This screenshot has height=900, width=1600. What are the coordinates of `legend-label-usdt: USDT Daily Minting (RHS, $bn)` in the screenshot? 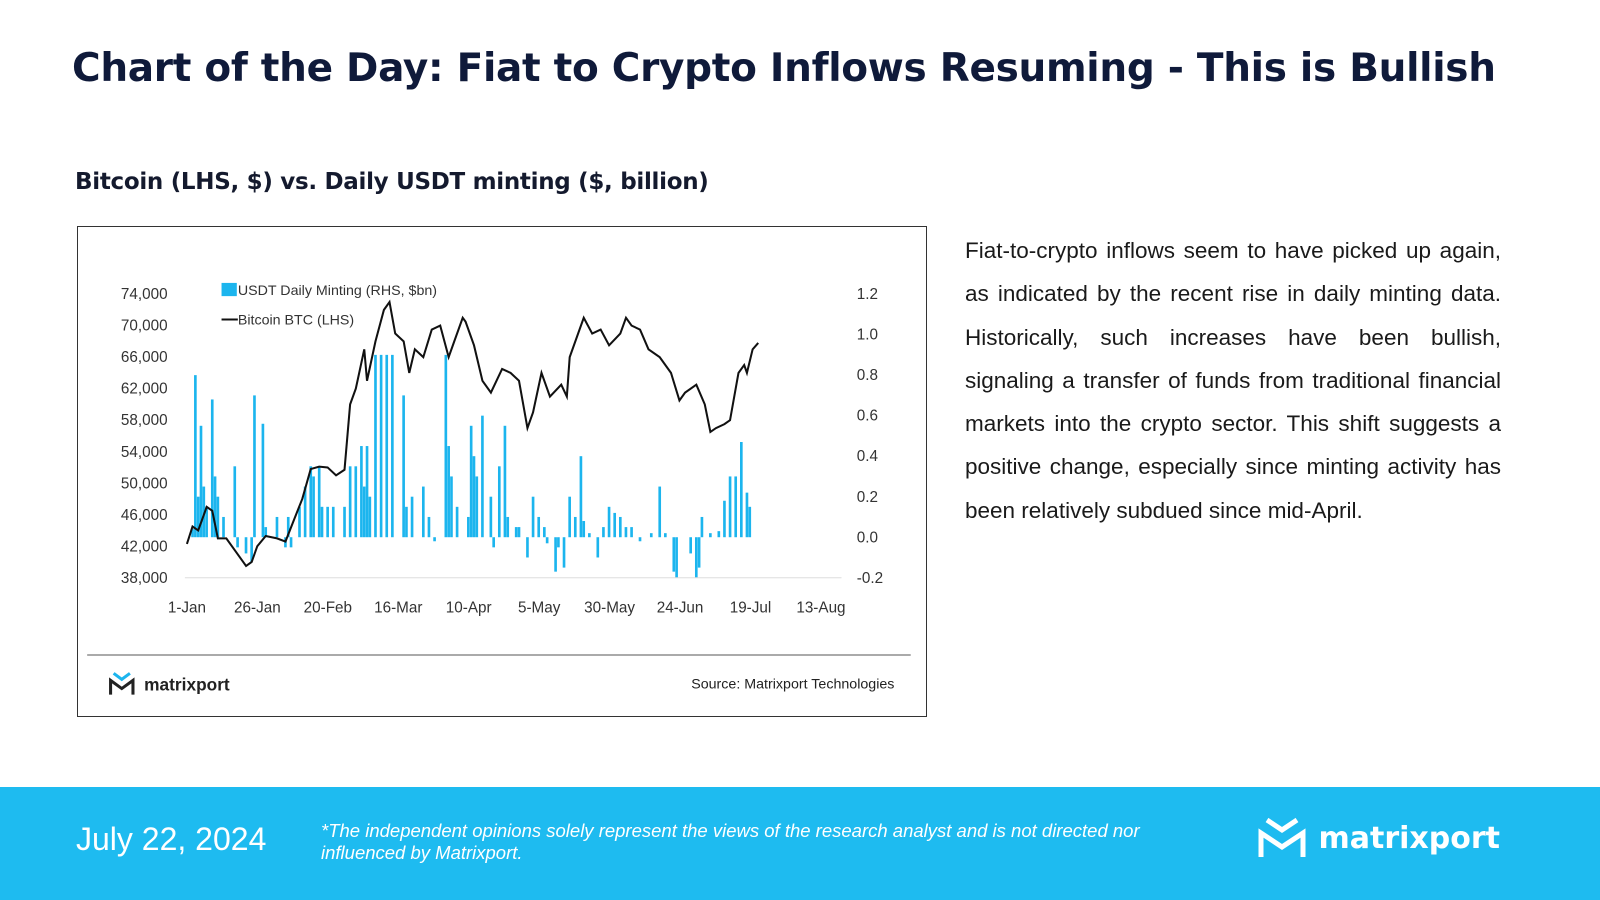 It's located at (337, 291).